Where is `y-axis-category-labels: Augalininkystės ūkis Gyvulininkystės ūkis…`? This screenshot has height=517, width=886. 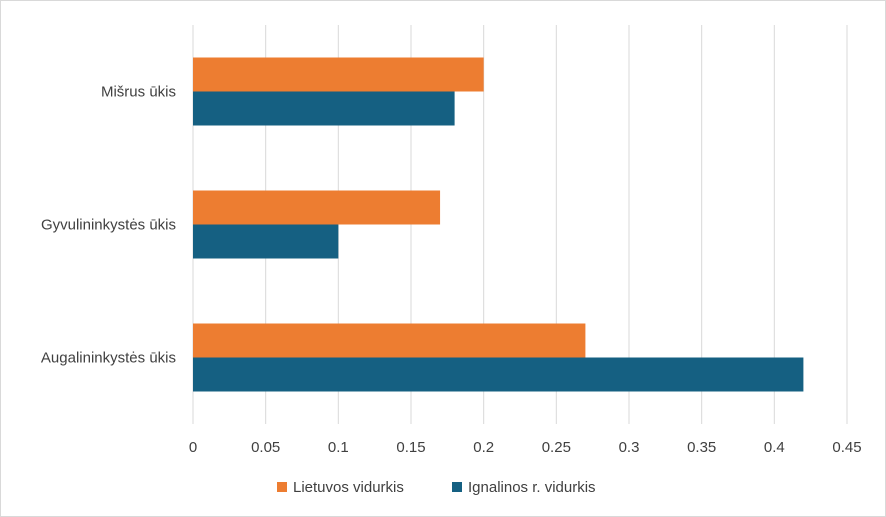
y-axis-category-labels: Augalininkystės ūkis Gyvulininkystės ūkis… is located at coordinates (108, 225).